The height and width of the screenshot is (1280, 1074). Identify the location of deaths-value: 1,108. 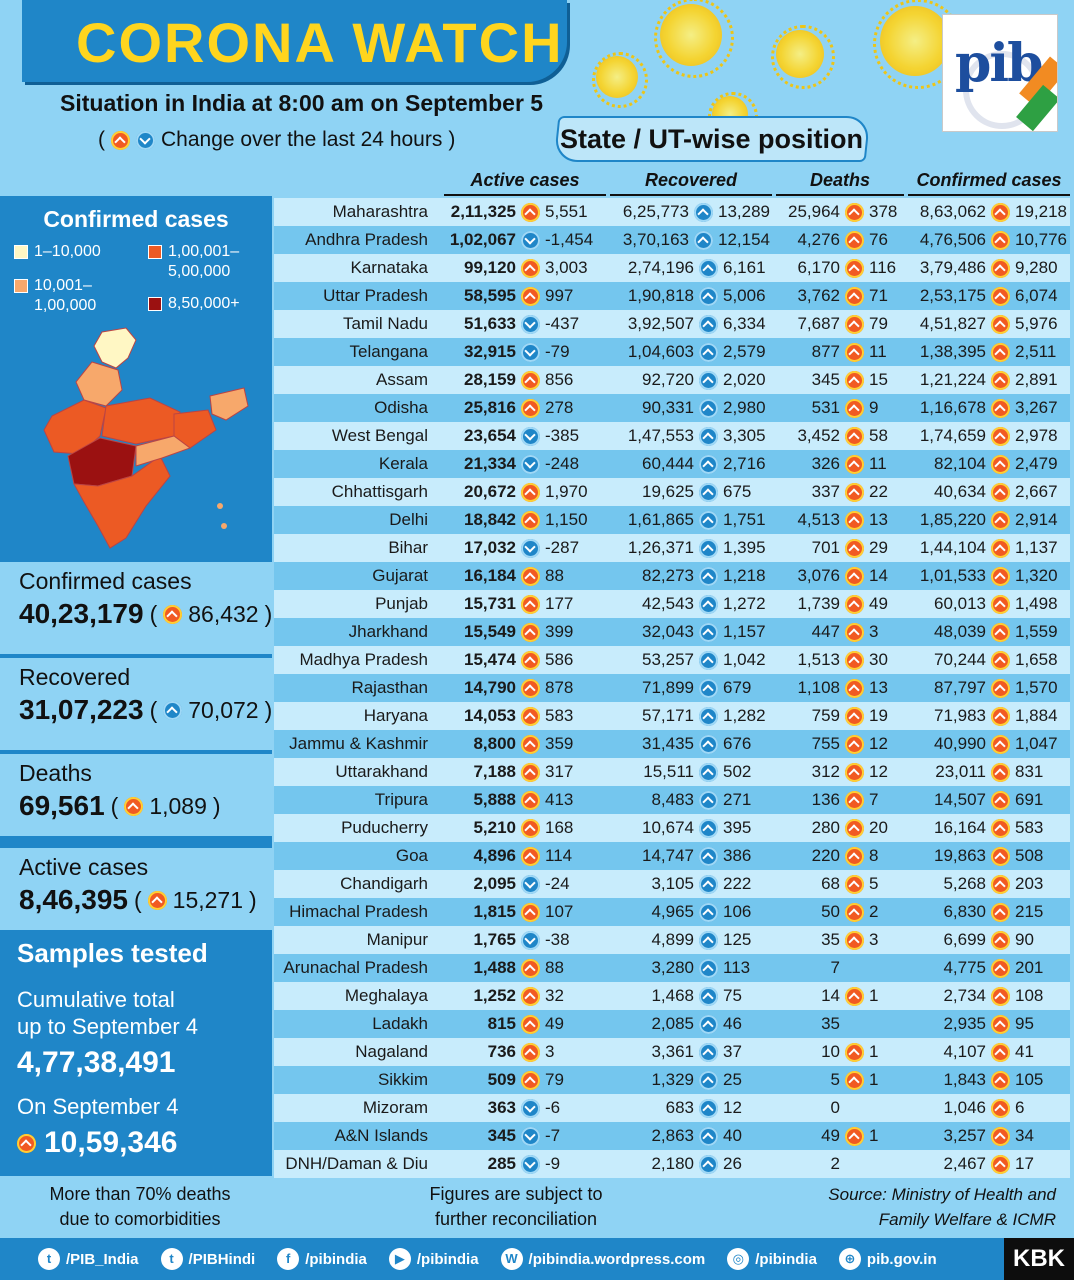
(818, 687).